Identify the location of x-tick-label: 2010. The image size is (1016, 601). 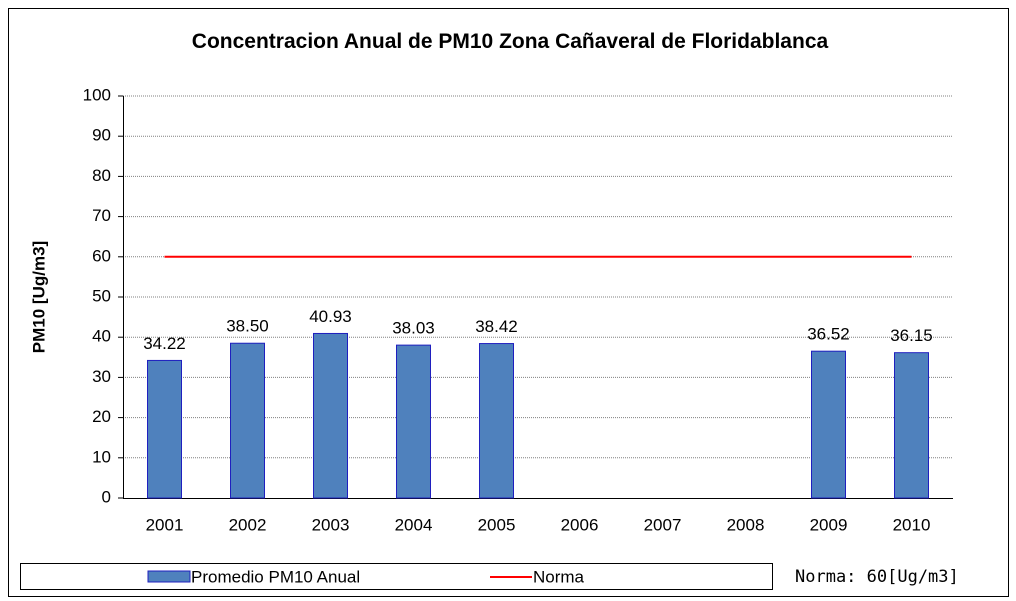
(912, 524).